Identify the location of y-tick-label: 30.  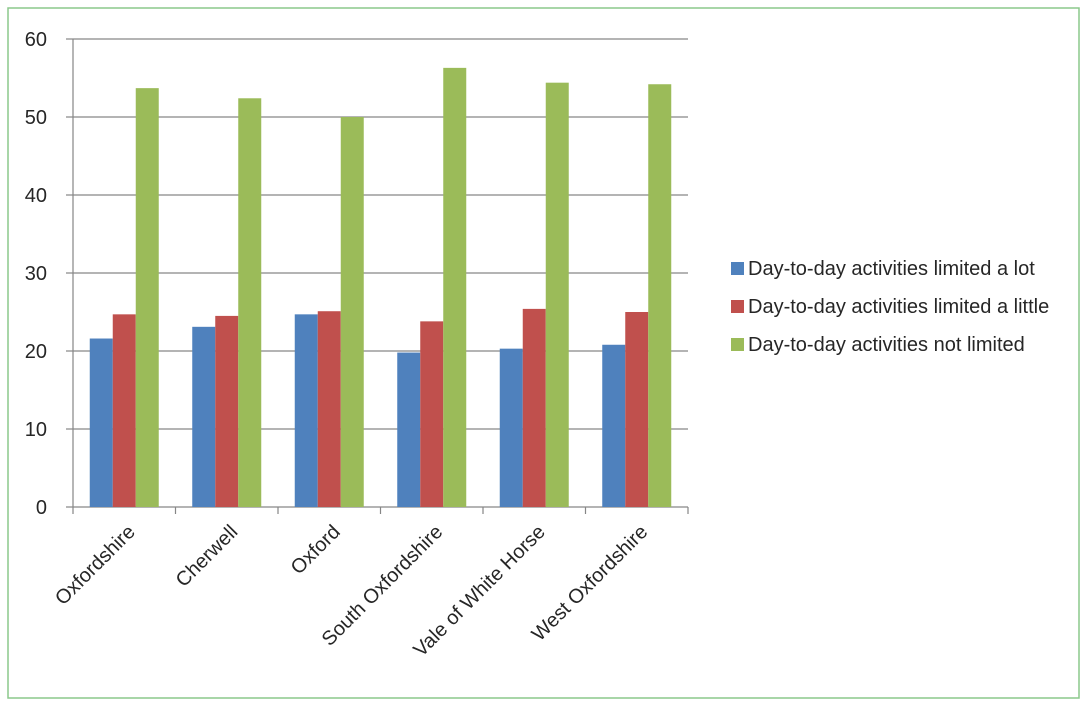
(36, 274).